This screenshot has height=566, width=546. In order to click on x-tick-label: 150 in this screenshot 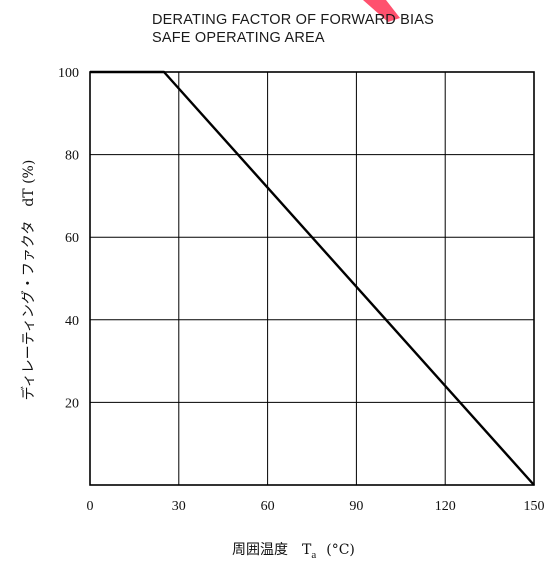, I will do `click(534, 506)`.